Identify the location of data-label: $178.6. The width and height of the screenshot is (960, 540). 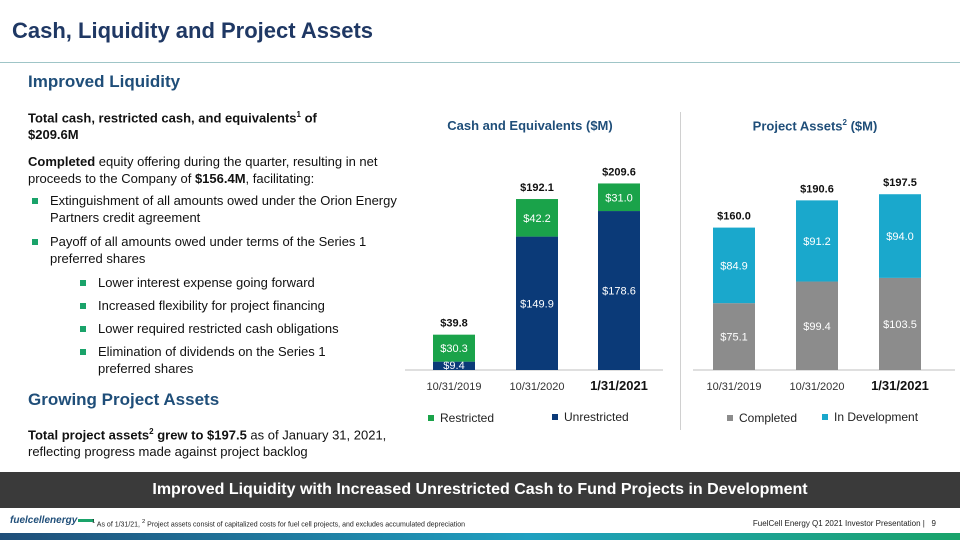
(619, 292).